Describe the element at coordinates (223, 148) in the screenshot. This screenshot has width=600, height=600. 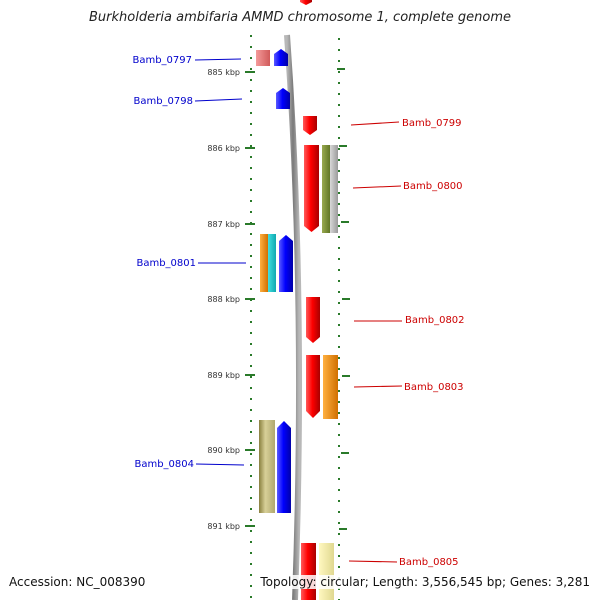
I see `tick-label-886: 886 kbp` at that location.